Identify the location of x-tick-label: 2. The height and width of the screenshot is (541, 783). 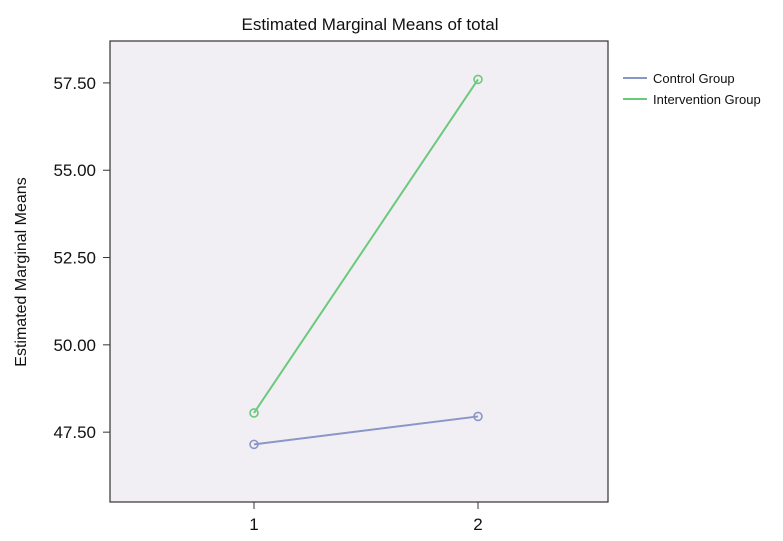
(477, 524).